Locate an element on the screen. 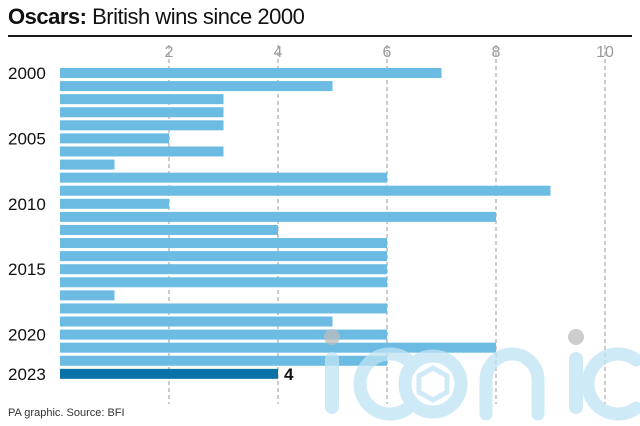 The height and width of the screenshot is (426, 640). bar-2015 is located at coordinates (223, 269).